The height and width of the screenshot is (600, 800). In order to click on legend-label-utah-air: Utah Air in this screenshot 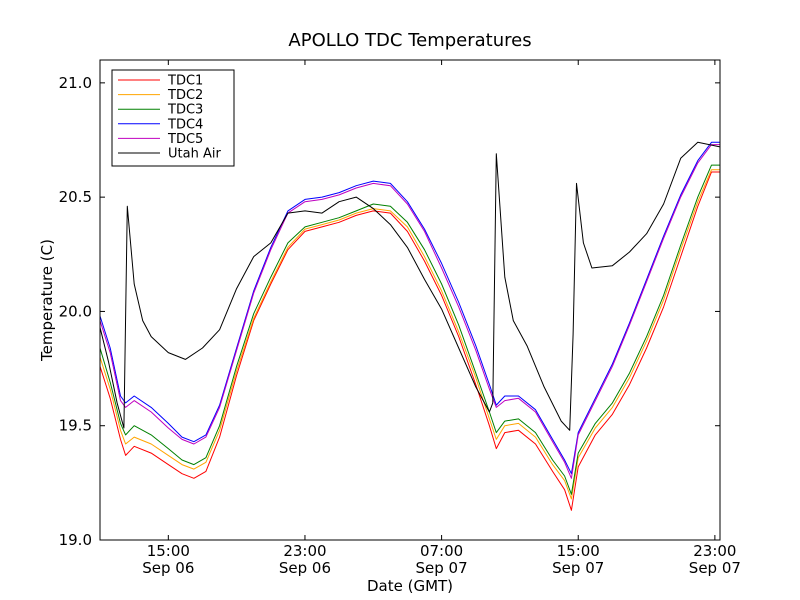, I will do `click(194, 154)`.